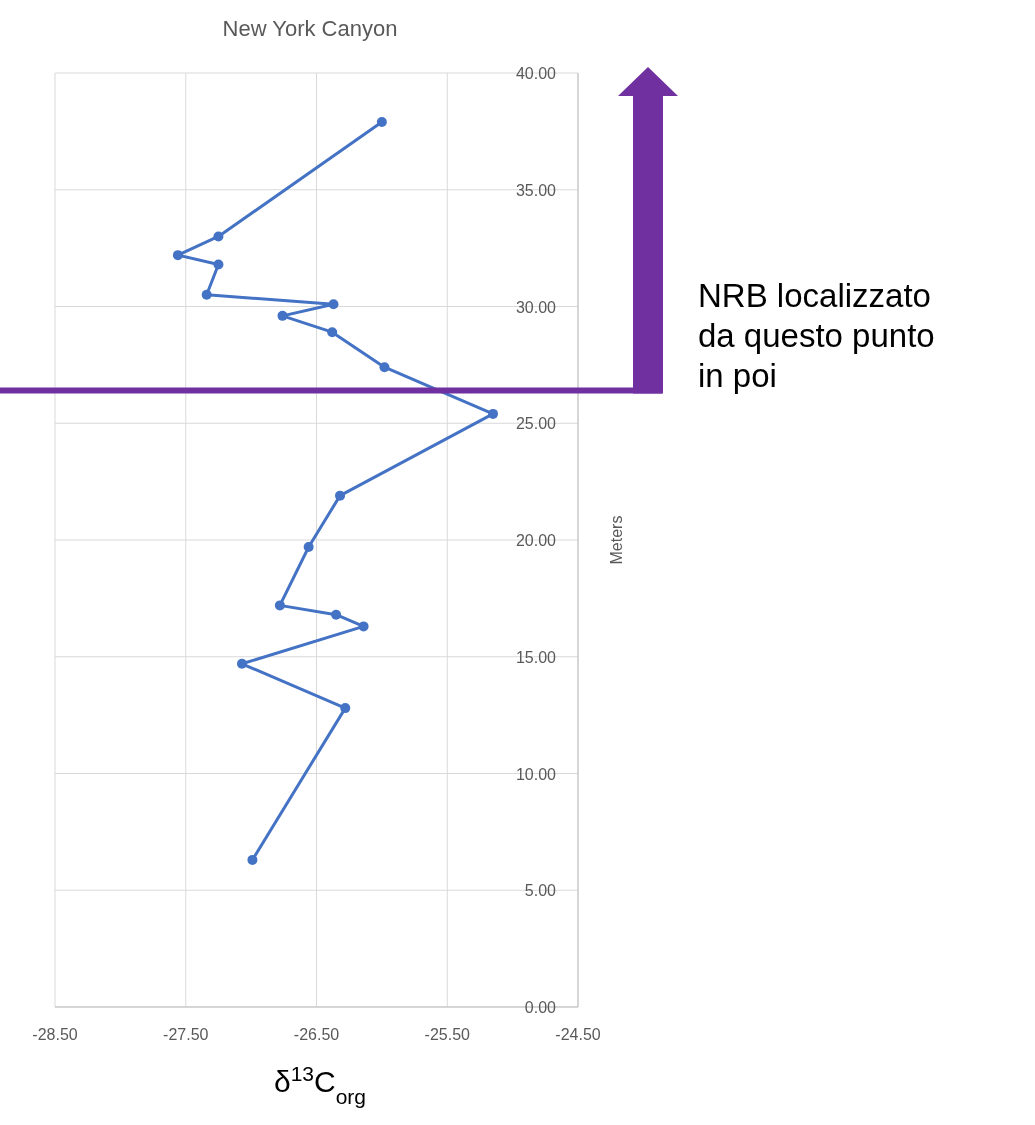 This screenshot has height=1125, width=1035. I want to click on x-tick-label: -24.50, so click(578, 1034).